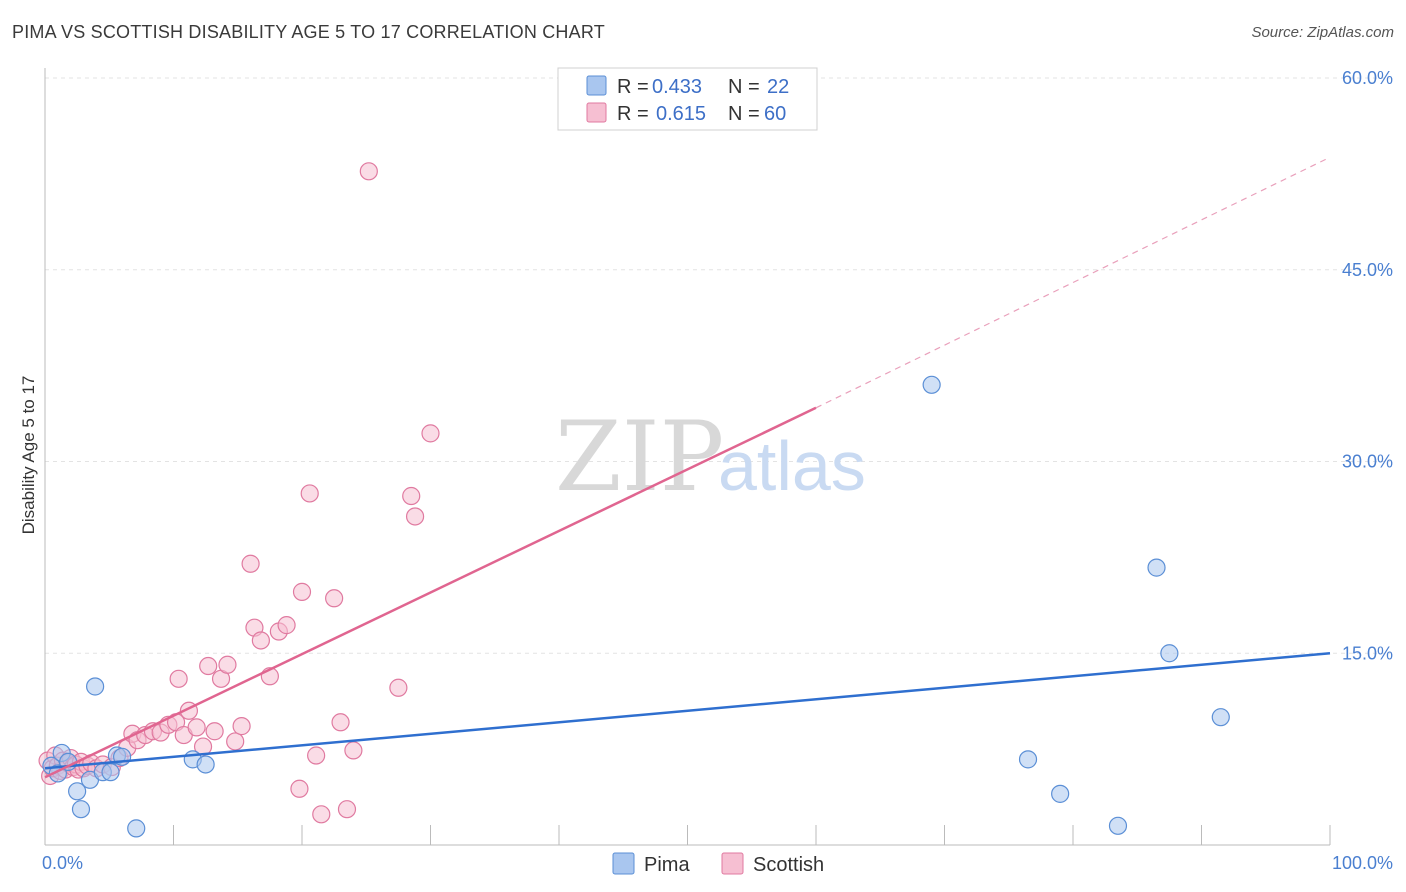 The image size is (1406, 892). I want to click on watermark-atlas: atlas, so click(792, 466).